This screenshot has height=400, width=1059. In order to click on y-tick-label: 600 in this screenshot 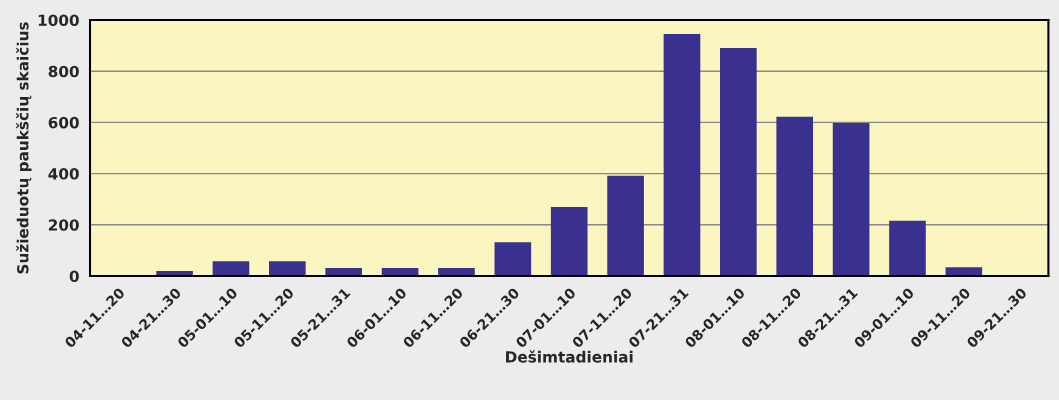, I will do `click(63, 122)`.